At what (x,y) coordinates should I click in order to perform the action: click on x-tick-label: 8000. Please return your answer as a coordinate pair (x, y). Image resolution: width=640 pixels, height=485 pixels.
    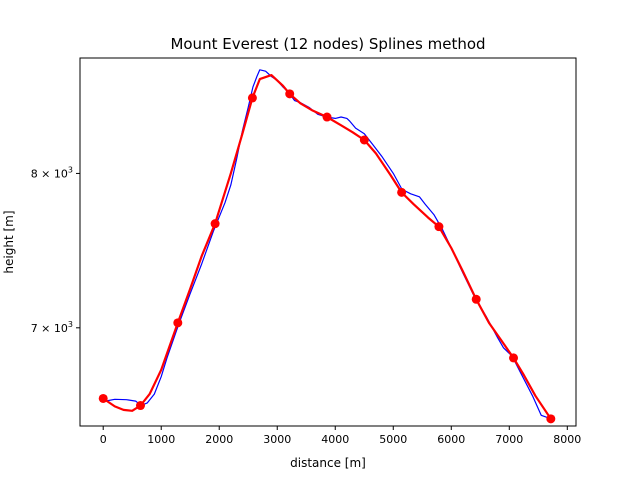
    Looking at the image, I should click on (567, 439).